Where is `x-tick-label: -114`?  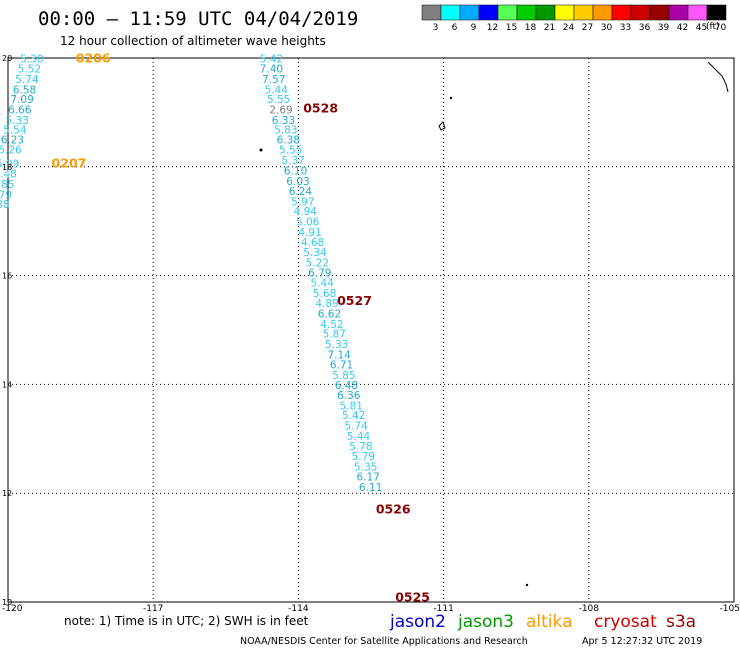
x-tick-label: -114 is located at coordinates (298, 609).